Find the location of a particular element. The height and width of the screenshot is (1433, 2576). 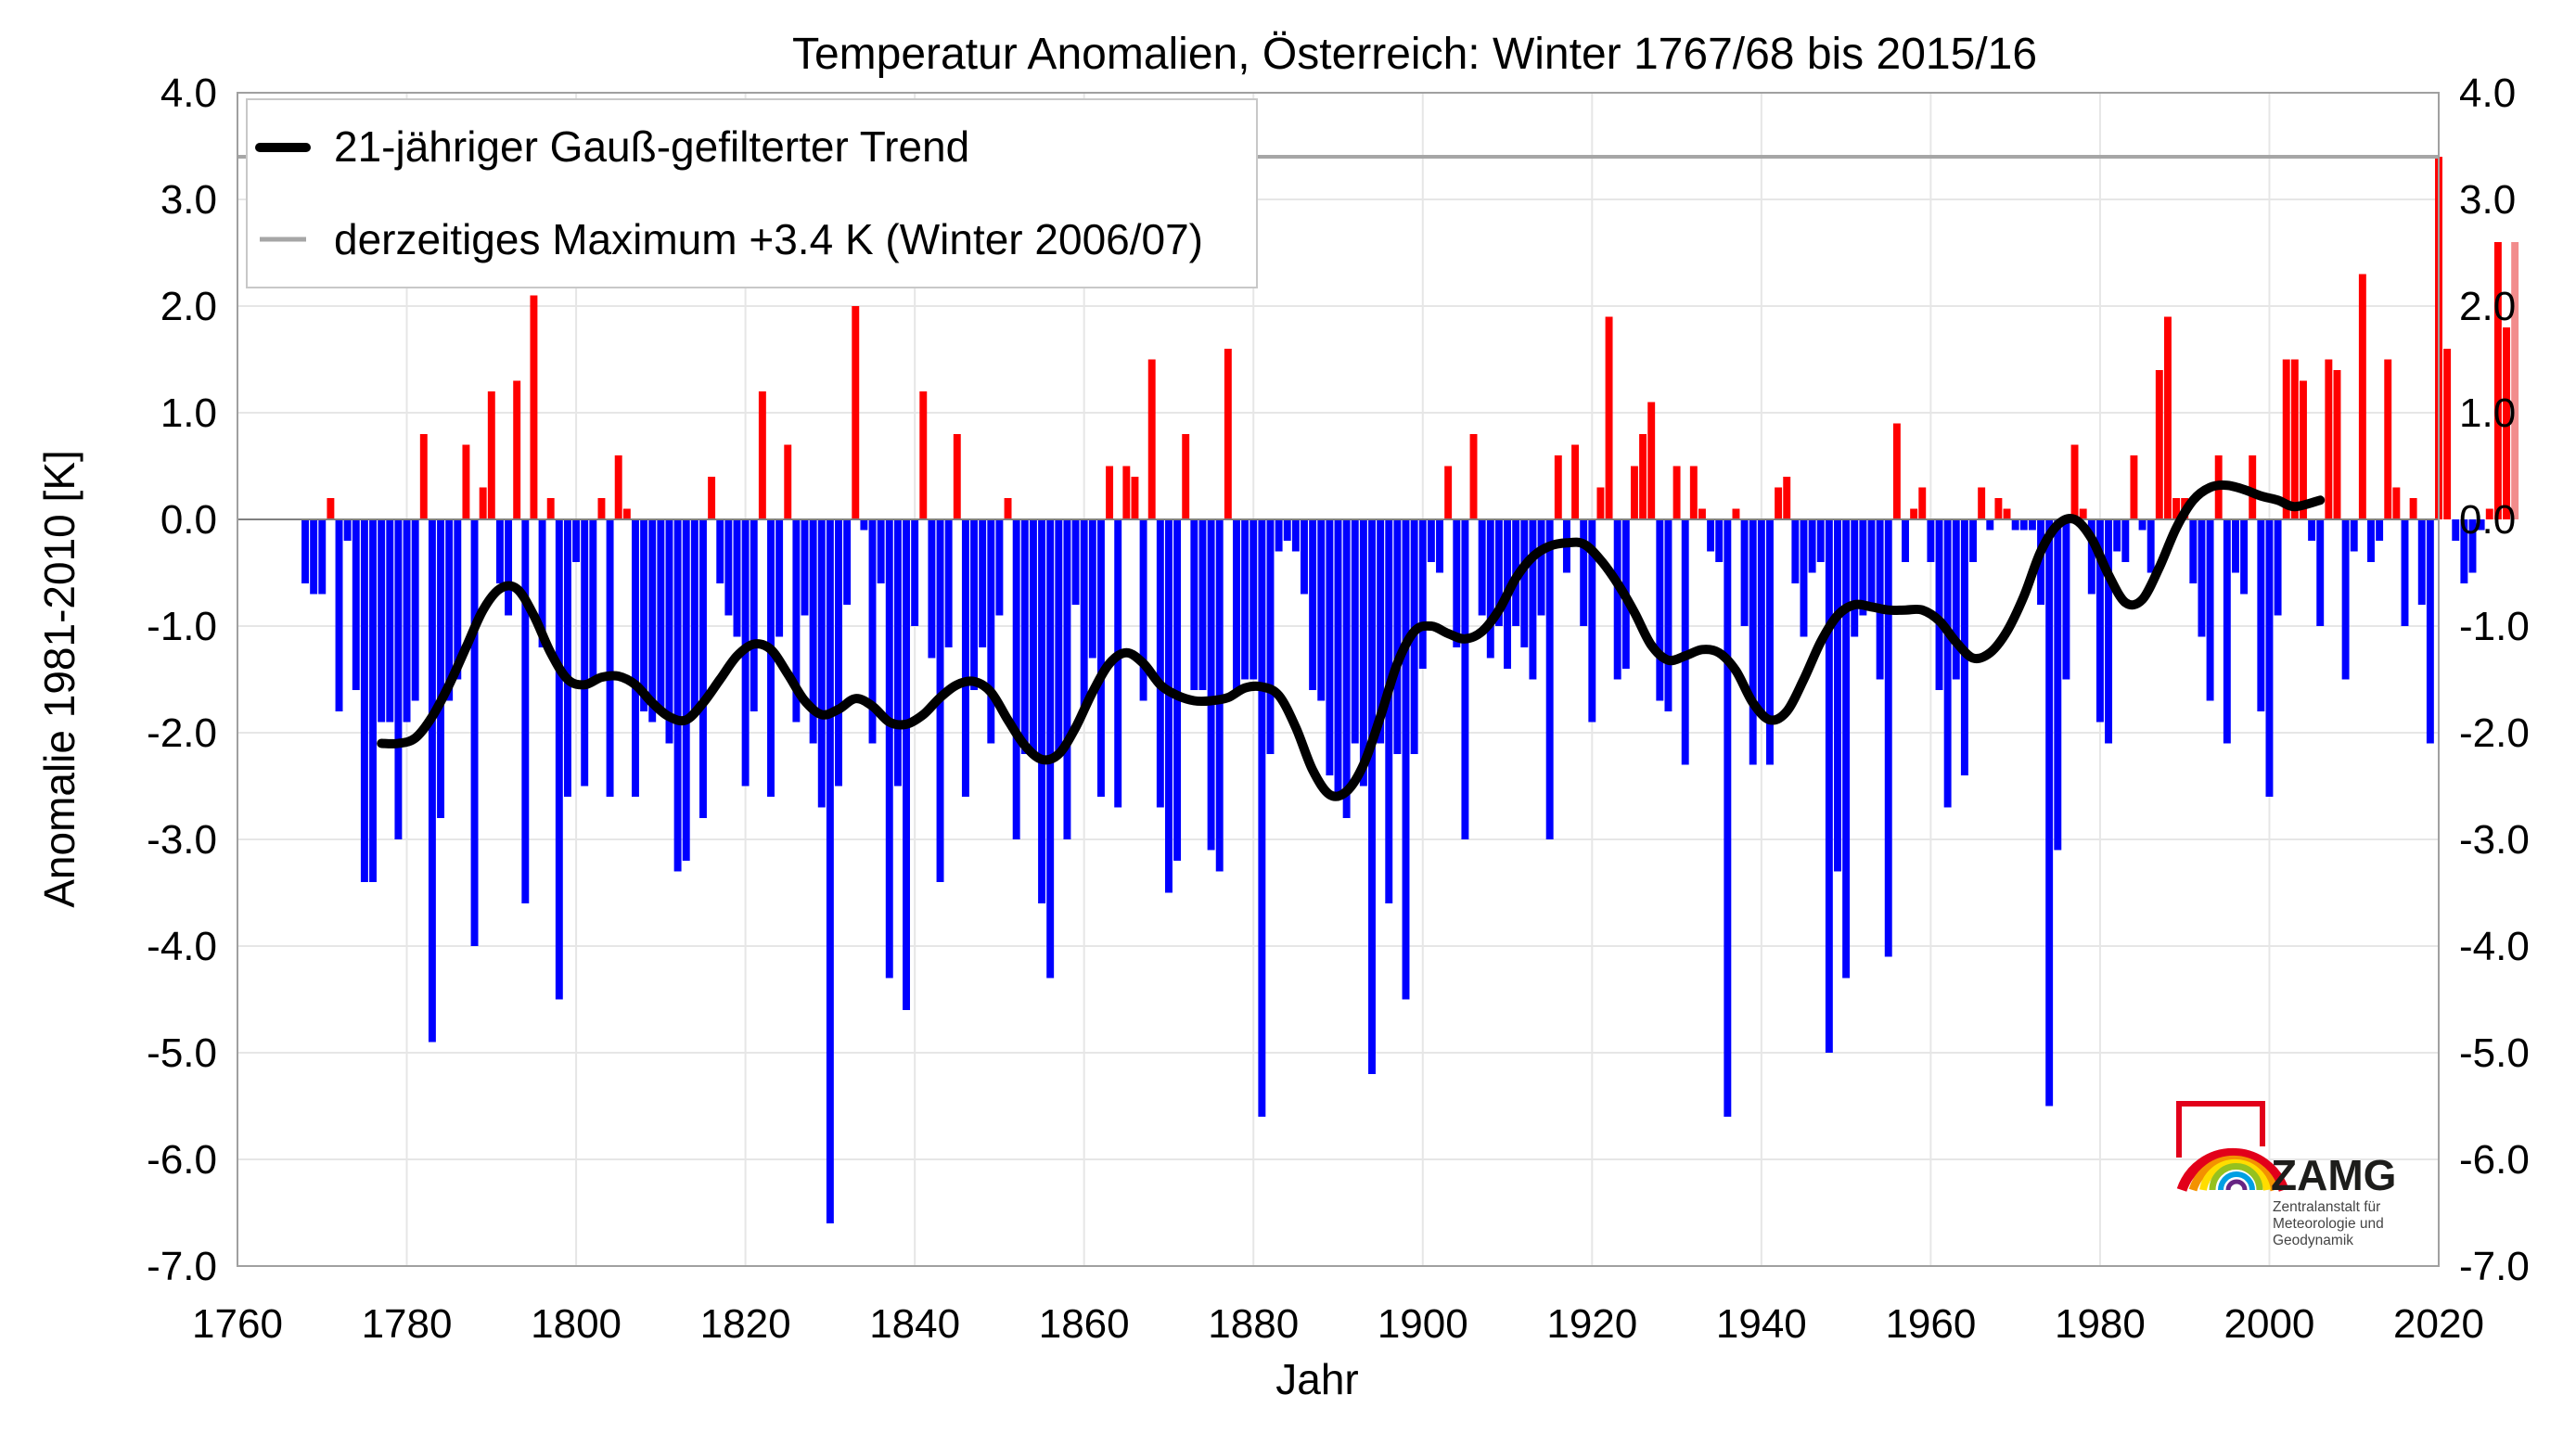

y-tick-label-left: 2.0 is located at coordinates (188, 306).